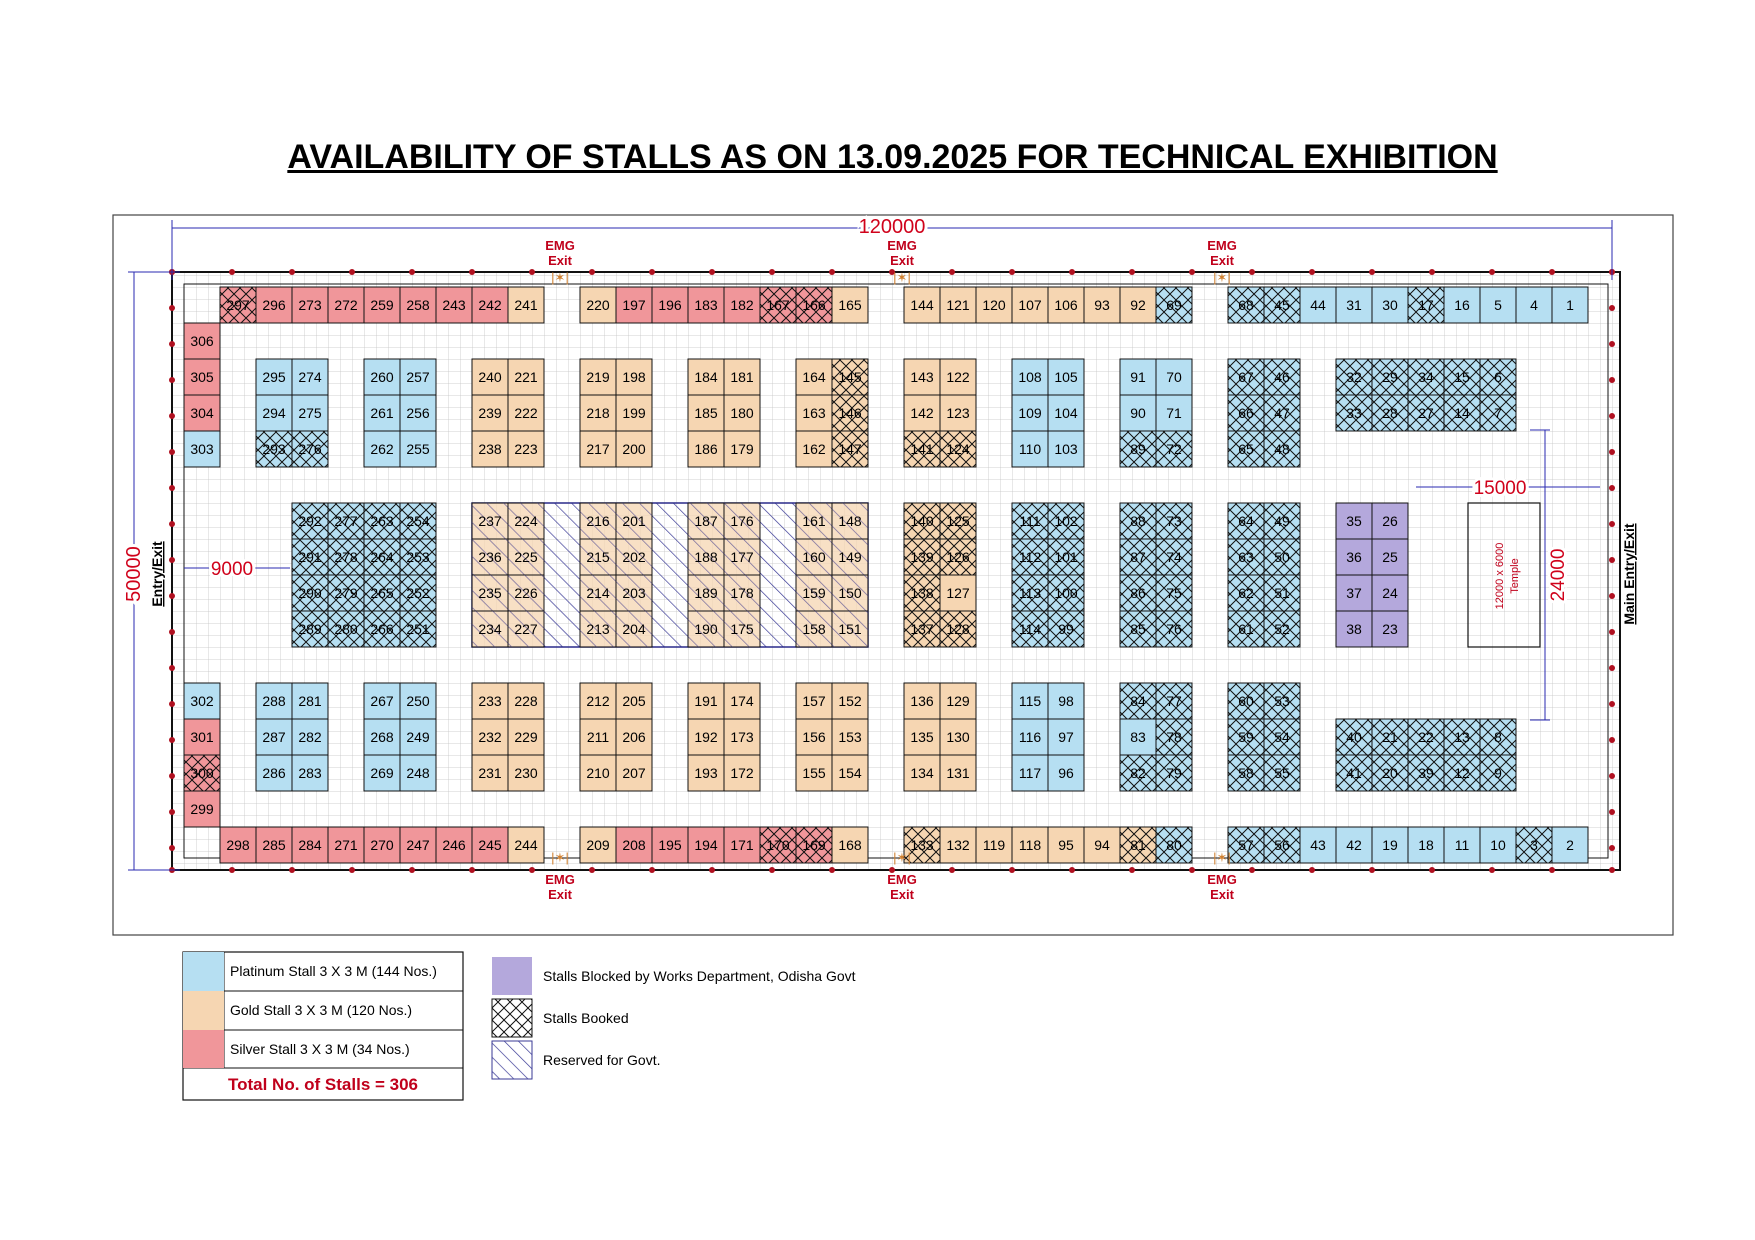 The width and height of the screenshot is (1755, 1240). Describe the element at coordinates (382, 773) in the screenshot. I see `stall-269: 269` at that location.